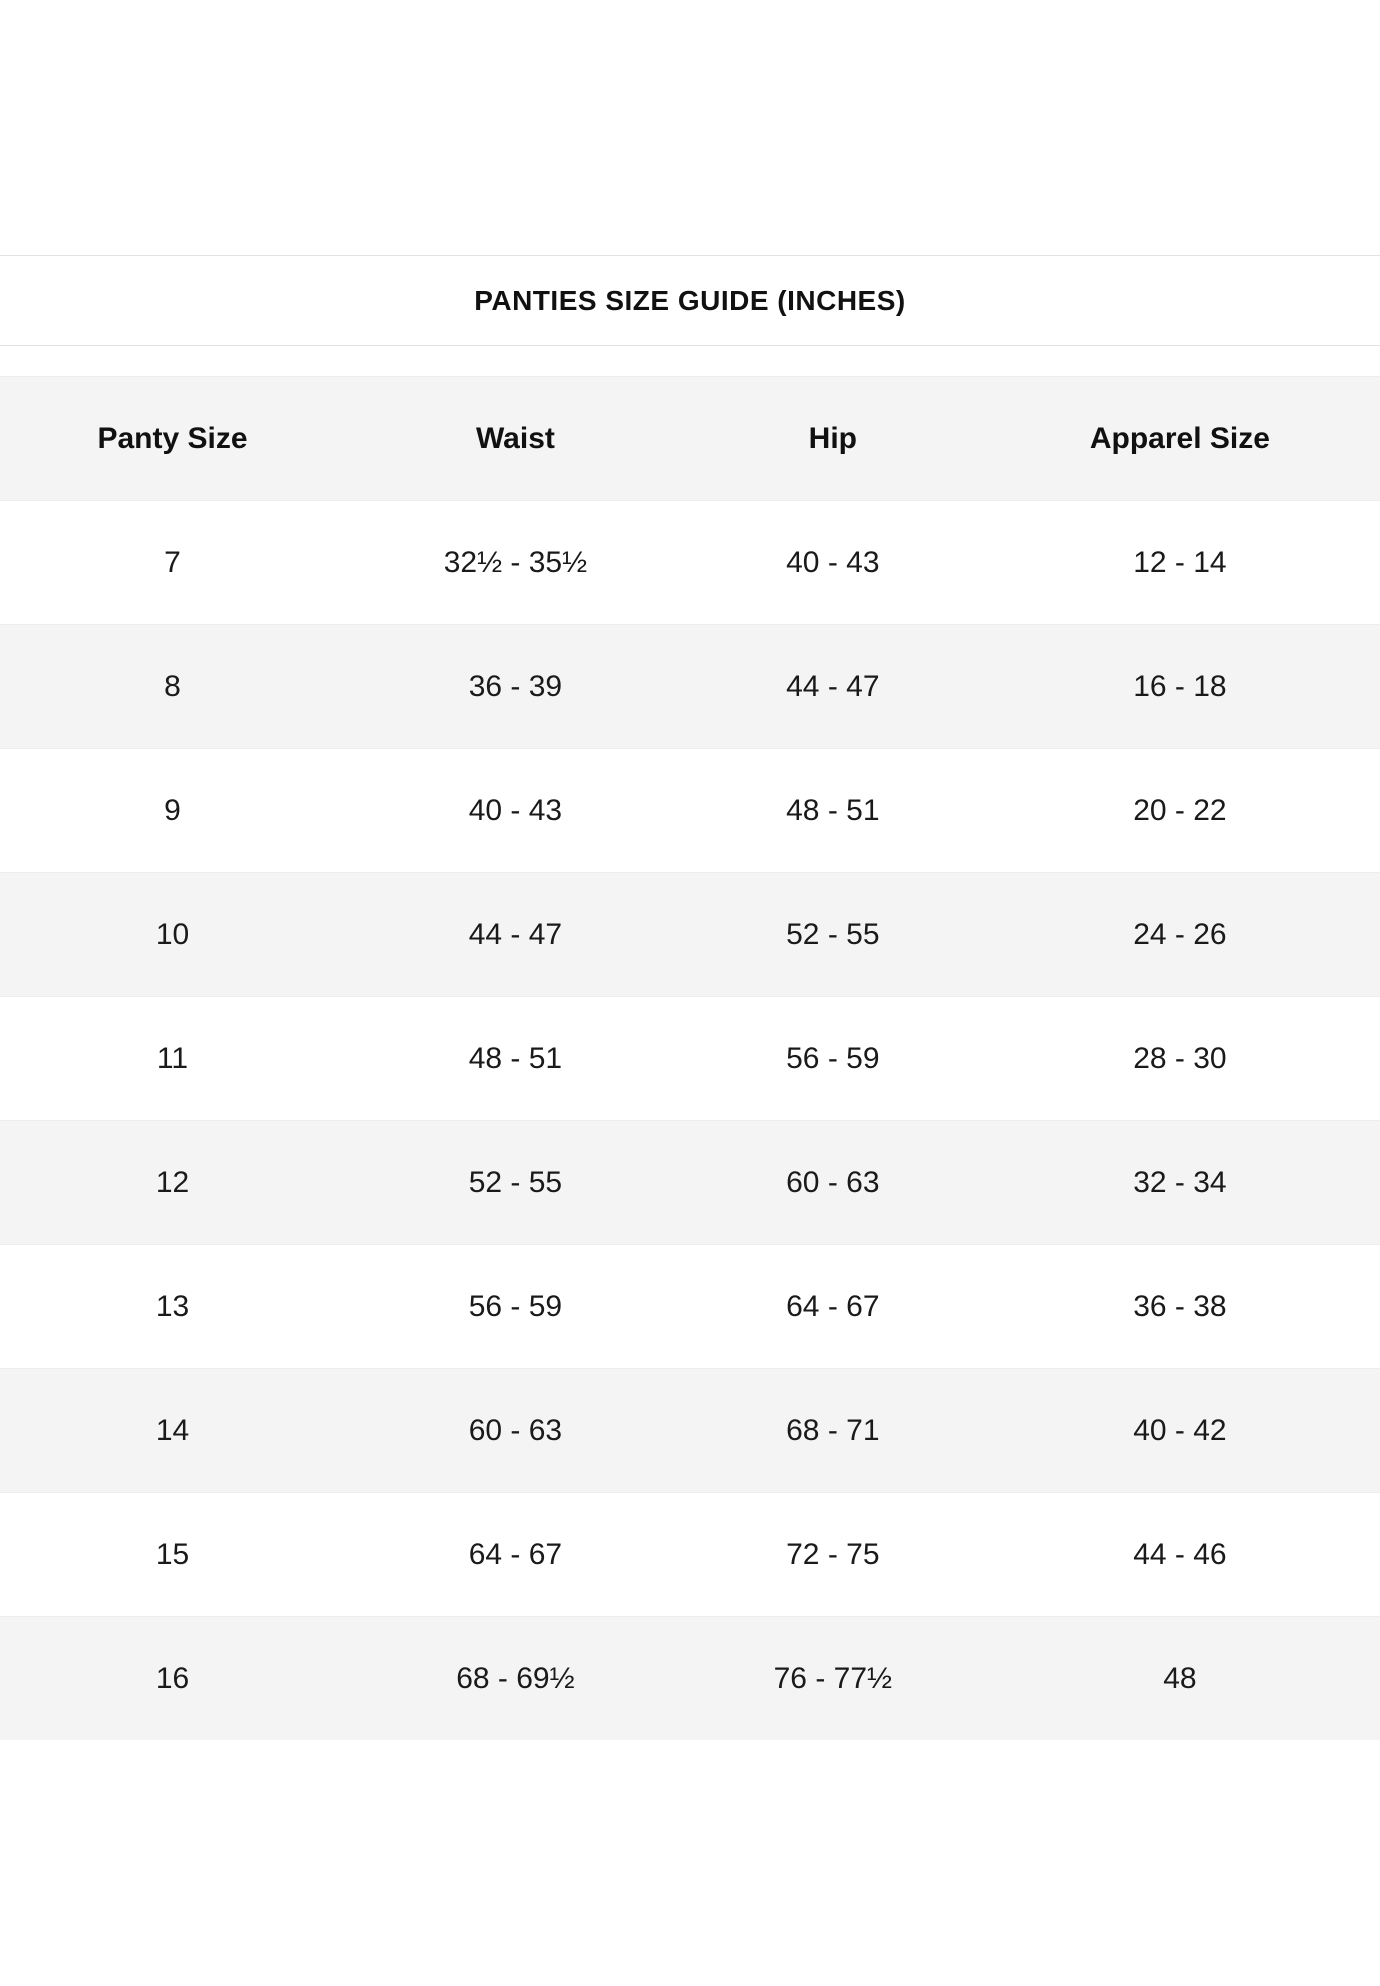  Describe the element at coordinates (1180, 1678) in the screenshot. I see `apparel-size-cell: 48` at that location.